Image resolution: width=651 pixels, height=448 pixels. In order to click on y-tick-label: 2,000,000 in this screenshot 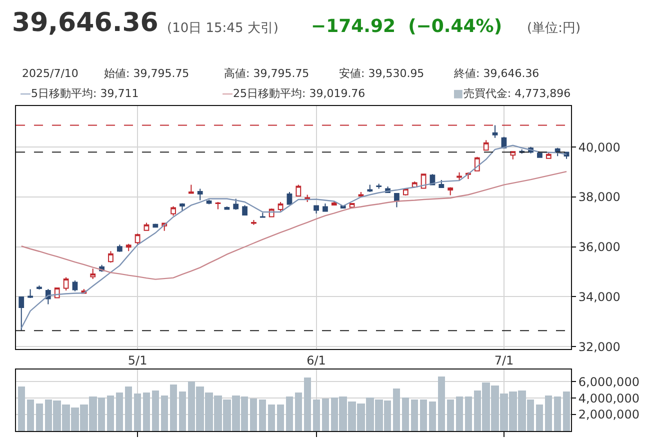, I will do `click(609, 415)`.